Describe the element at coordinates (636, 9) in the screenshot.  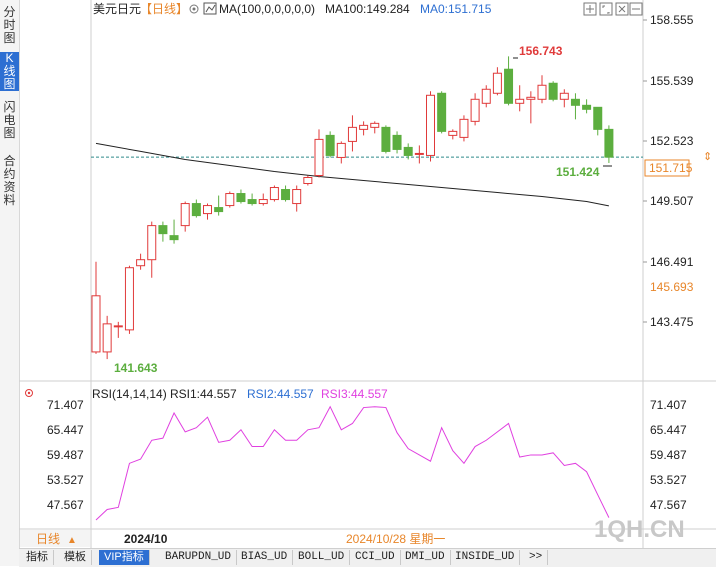
I see `layout-icon` at that location.